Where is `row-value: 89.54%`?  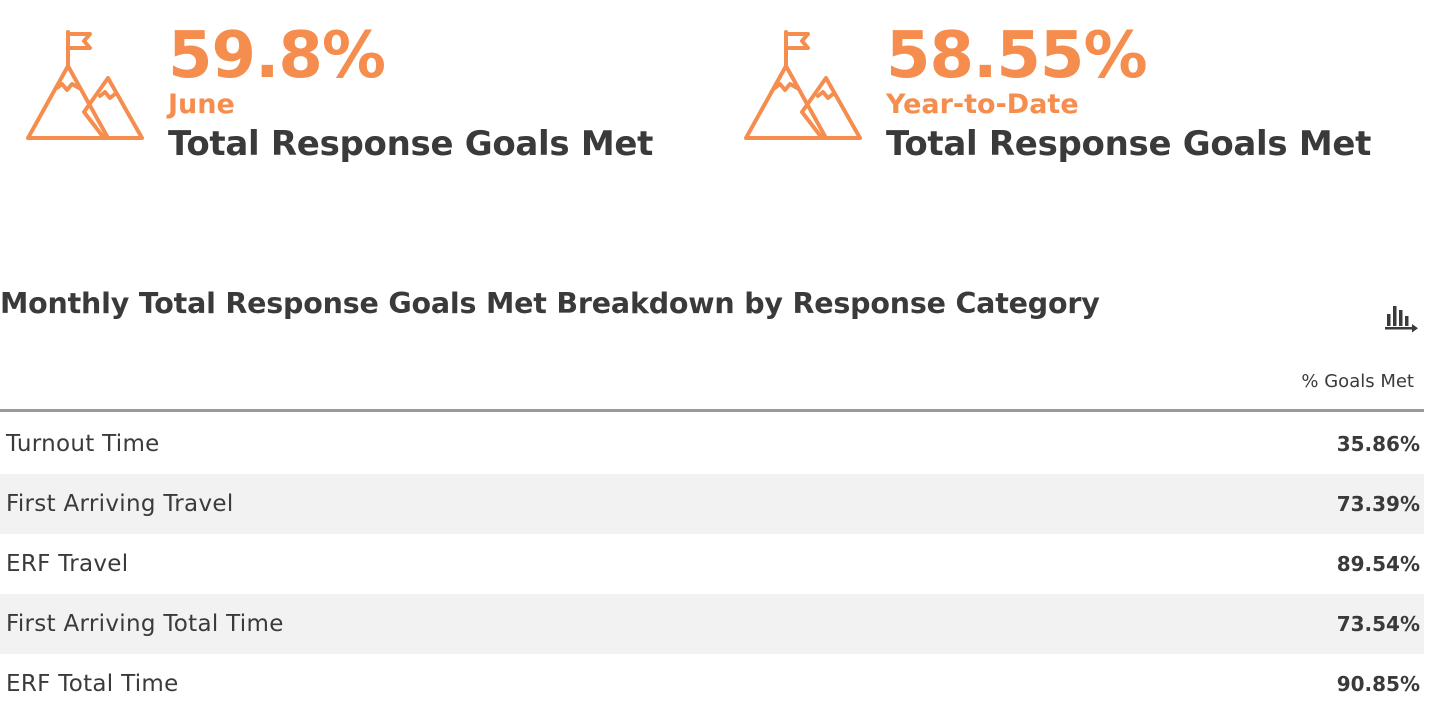 row-value: 89.54% is located at coordinates (1378, 564).